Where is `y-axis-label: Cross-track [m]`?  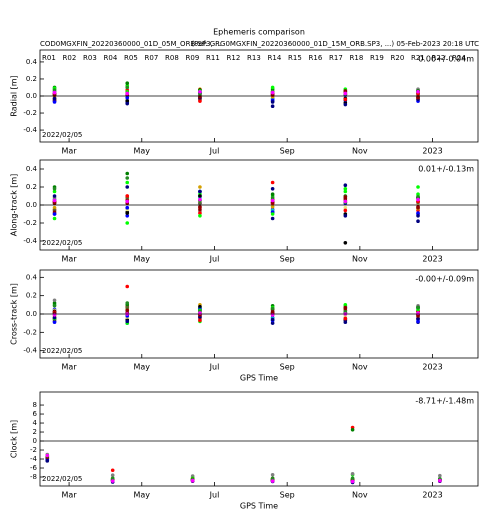
y-axis-label: Cross-track [m] is located at coordinates (14, 314).